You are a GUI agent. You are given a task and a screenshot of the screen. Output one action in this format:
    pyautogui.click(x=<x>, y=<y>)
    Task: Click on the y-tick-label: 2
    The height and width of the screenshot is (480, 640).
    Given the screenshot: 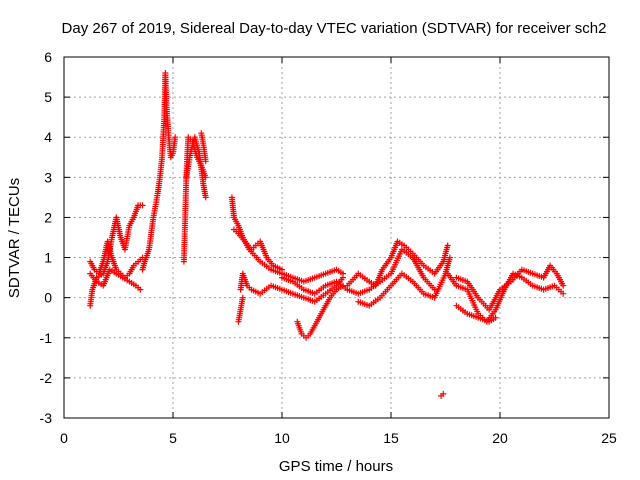 What is the action you would take?
    pyautogui.click(x=48, y=217)
    